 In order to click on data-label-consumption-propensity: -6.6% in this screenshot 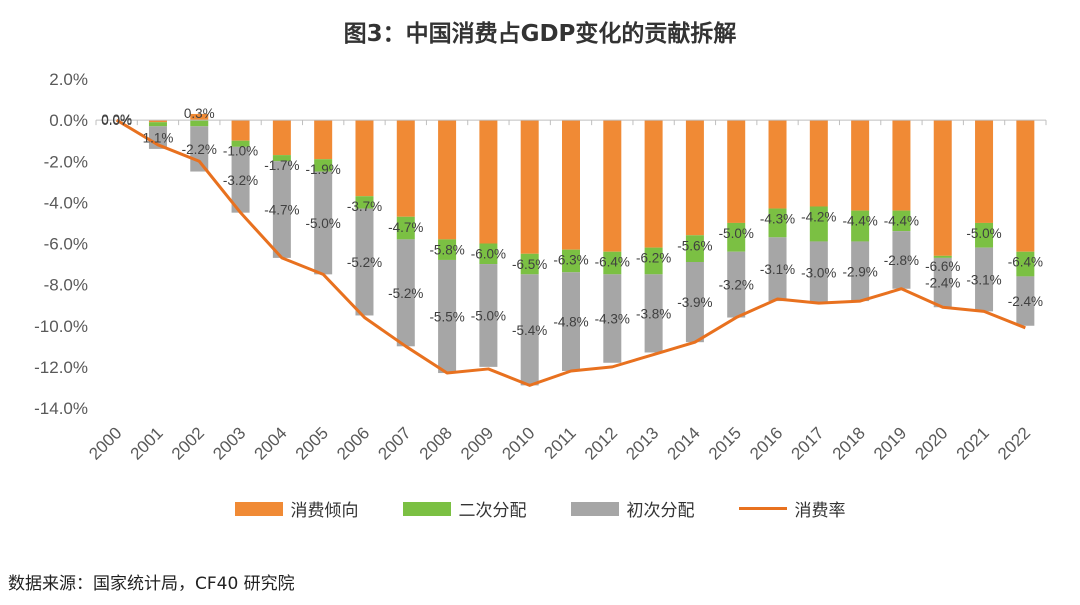, I will do `click(942, 266)`.